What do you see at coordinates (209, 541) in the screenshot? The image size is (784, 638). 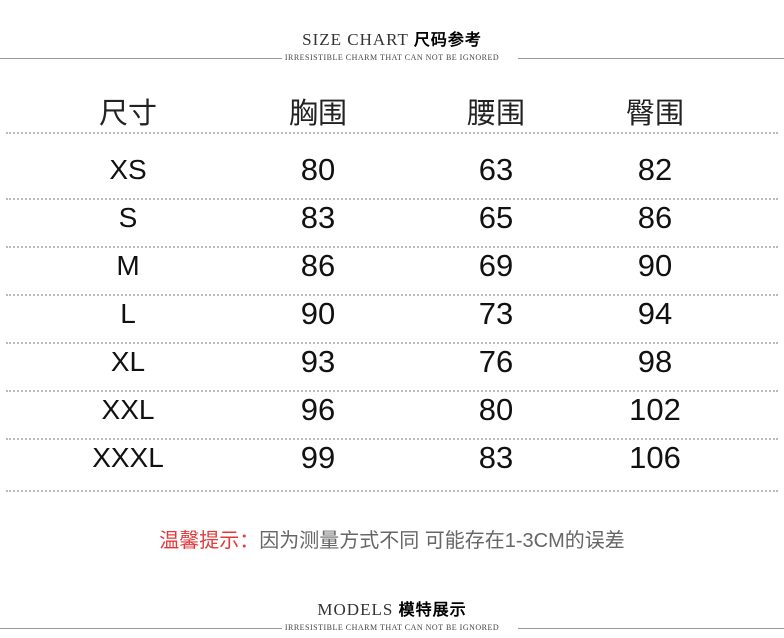 I see `note-label: 温馨提示：` at bounding box center [209, 541].